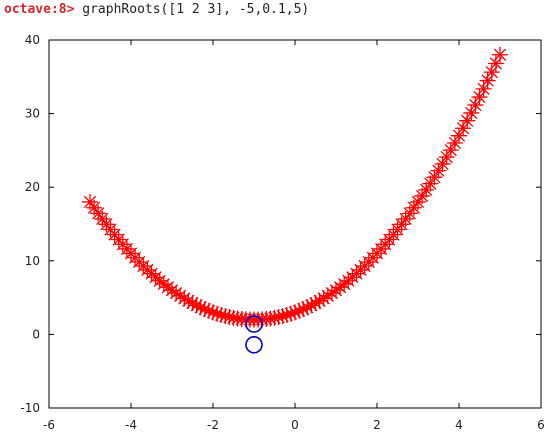  Describe the element at coordinates (36, 334) in the screenshot. I see `y-tick-label: 0` at that location.